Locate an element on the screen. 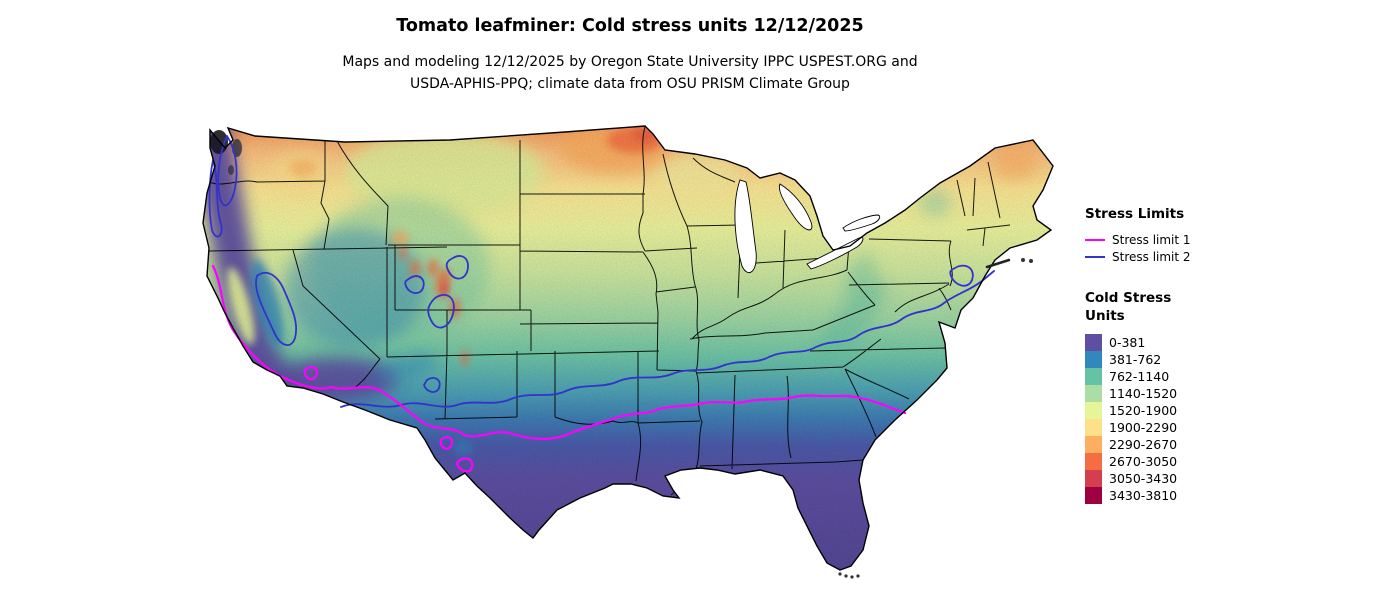 This screenshot has height=594, width=1400. legend-class-label: 0-381 is located at coordinates (1127, 342).